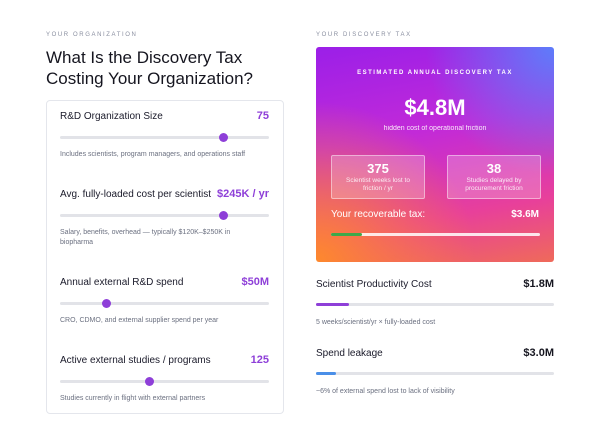 The height and width of the screenshot is (446, 600). I want to click on recoverable-fill, so click(346, 234).